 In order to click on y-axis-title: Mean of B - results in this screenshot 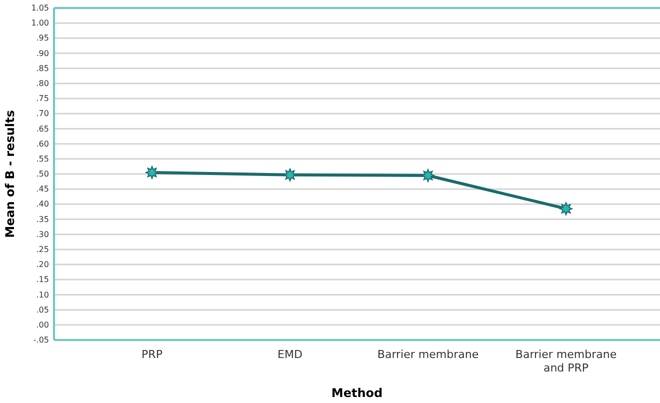, I will do `click(10, 174)`.